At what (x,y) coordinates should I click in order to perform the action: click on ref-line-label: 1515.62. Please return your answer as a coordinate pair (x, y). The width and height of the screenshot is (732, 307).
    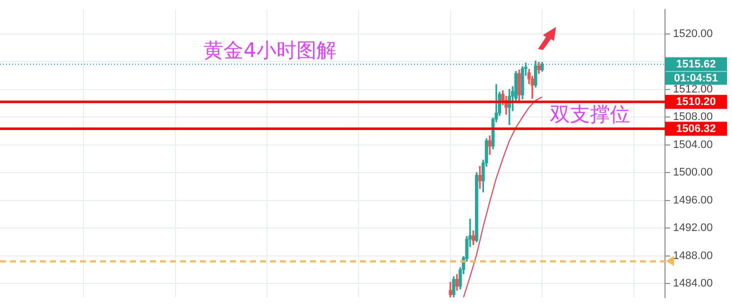
    Looking at the image, I should click on (696, 64).